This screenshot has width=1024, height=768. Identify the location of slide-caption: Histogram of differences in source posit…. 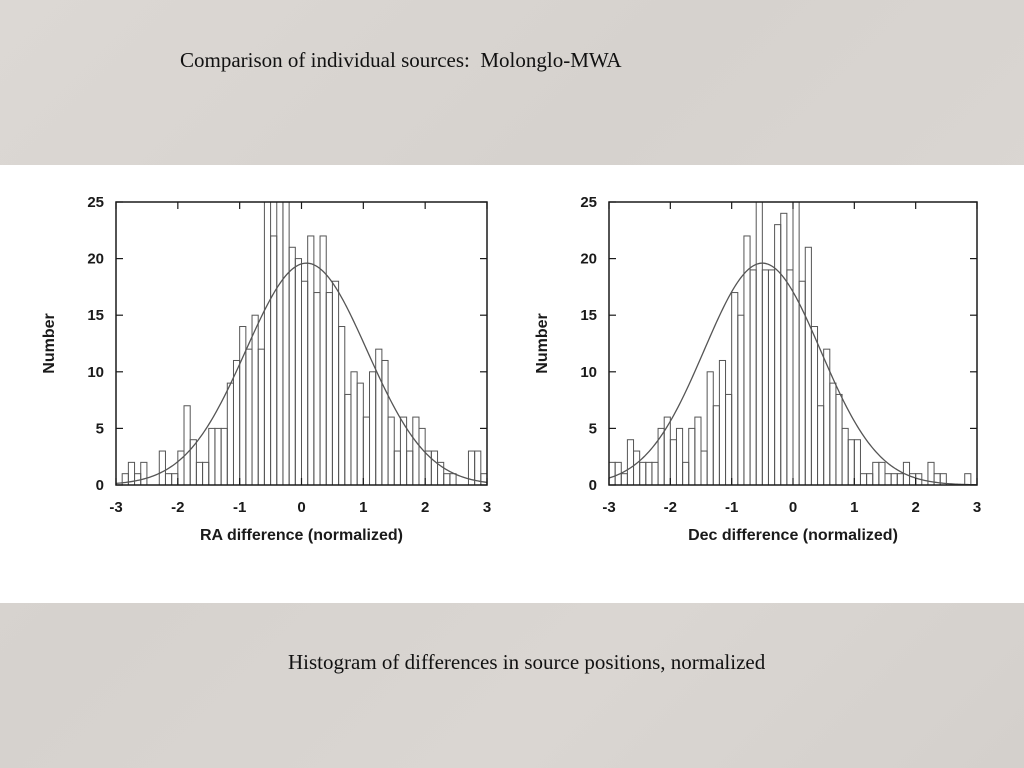
(527, 662).